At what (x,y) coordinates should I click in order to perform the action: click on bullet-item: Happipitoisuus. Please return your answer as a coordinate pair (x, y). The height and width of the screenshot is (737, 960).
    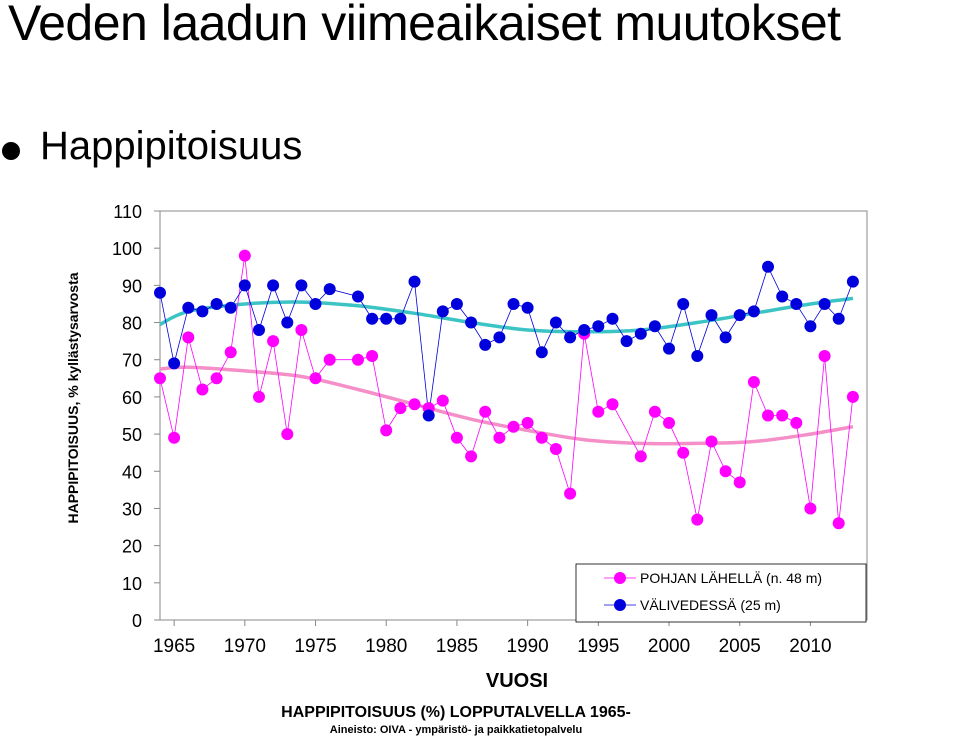
    Looking at the image, I should click on (250, 152).